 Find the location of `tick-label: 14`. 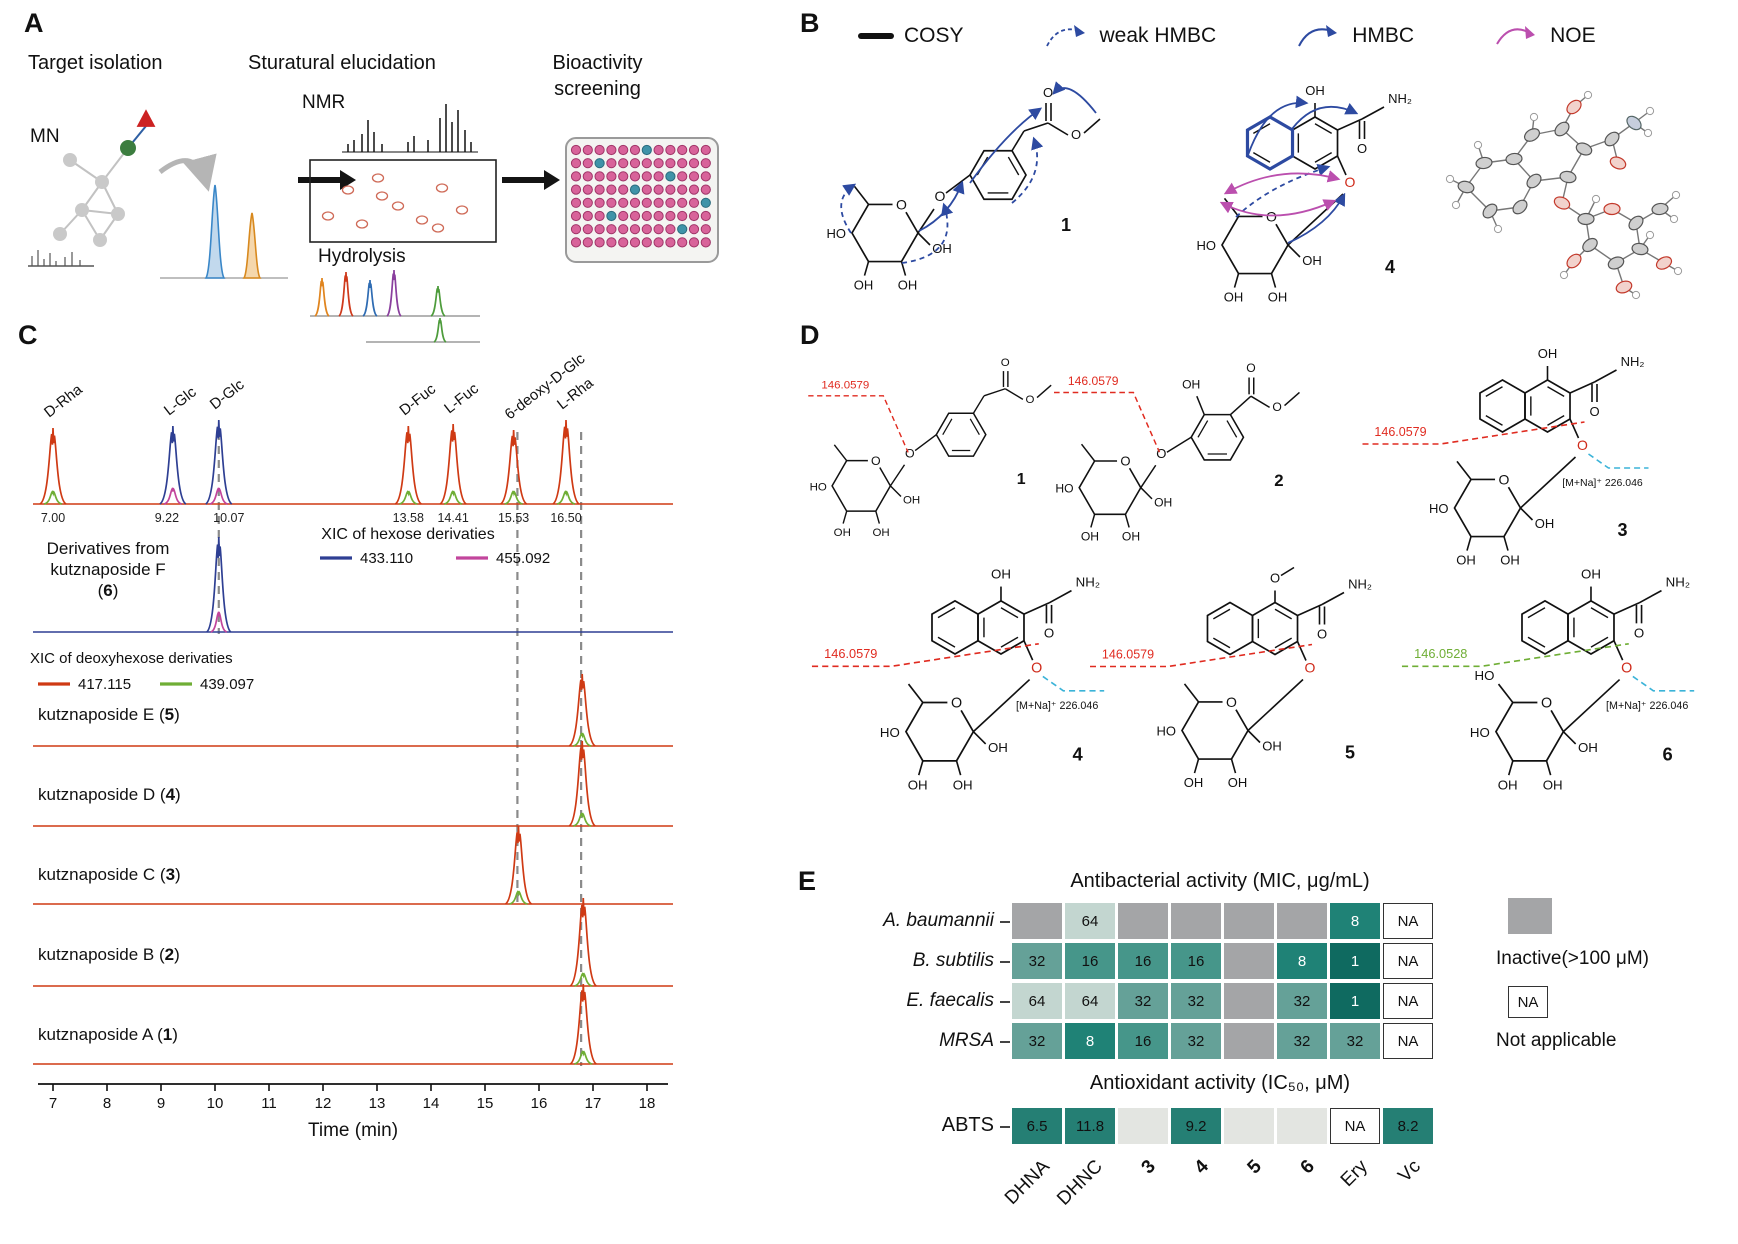

tick-label: 14 is located at coordinates (431, 1103).